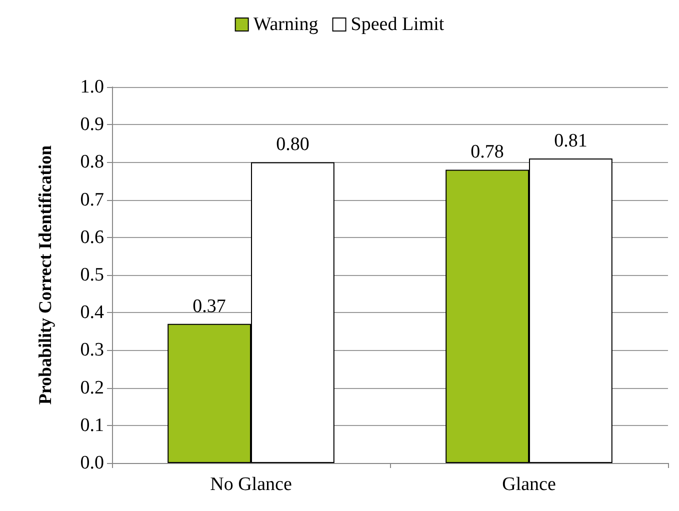 This screenshot has width=679, height=511. I want to click on y-tick-label: 0.9, so click(92, 125).